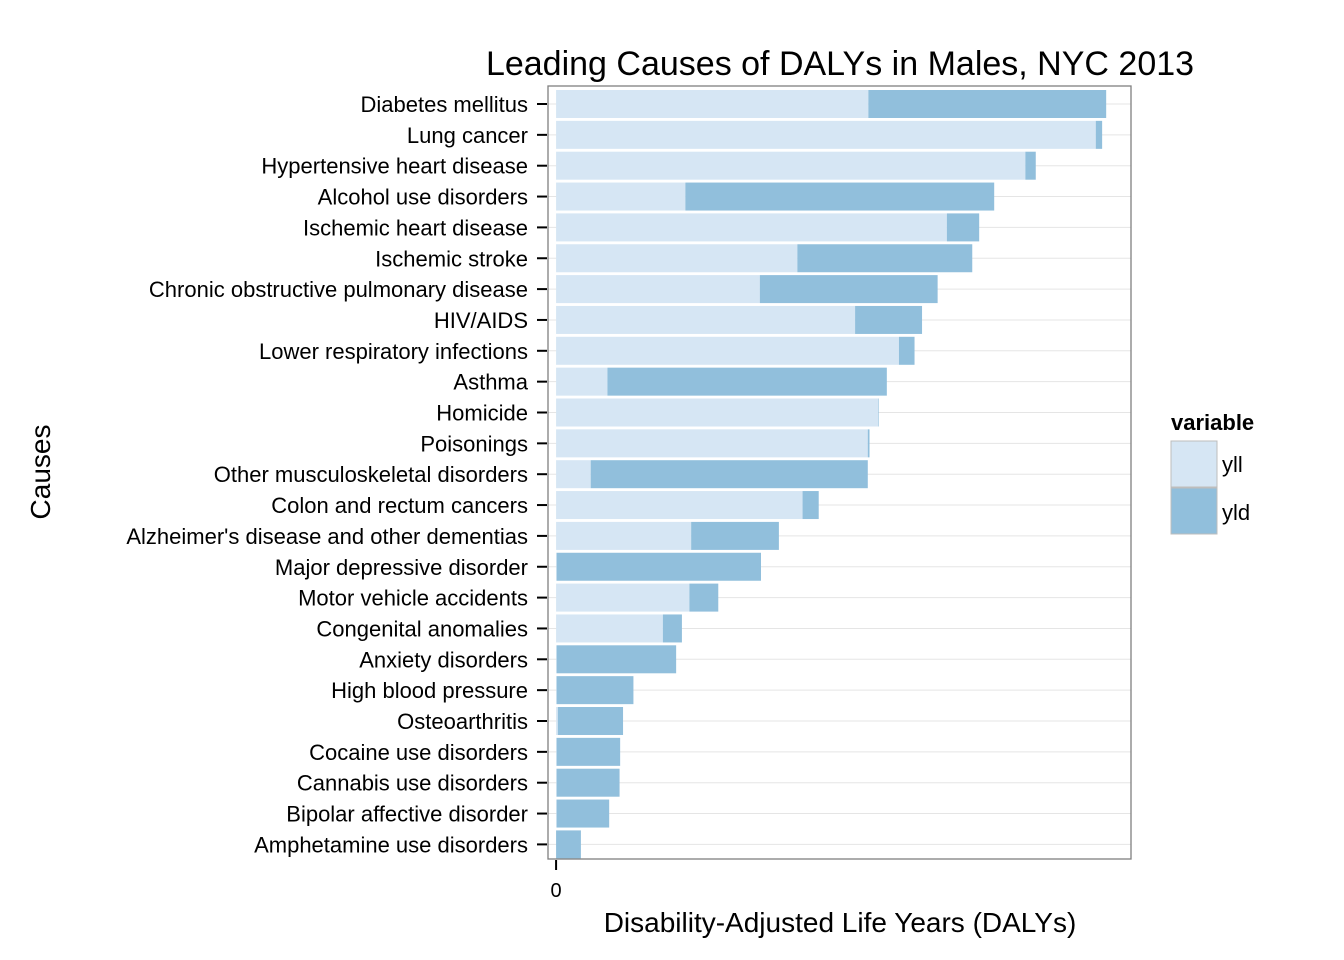 The image size is (1344, 960). Describe the element at coordinates (462, 721) in the screenshot. I see `category-label-osteoarthritis: Osteoarthritis` at that location.